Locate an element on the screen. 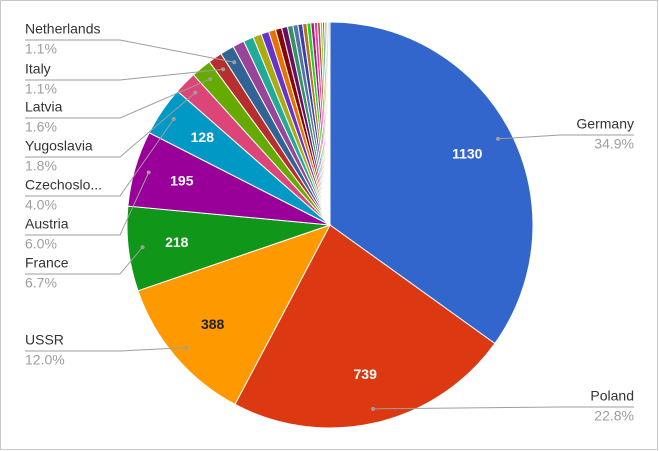  slice-percent-label: 12.0% is located at coordinates (45, 360).